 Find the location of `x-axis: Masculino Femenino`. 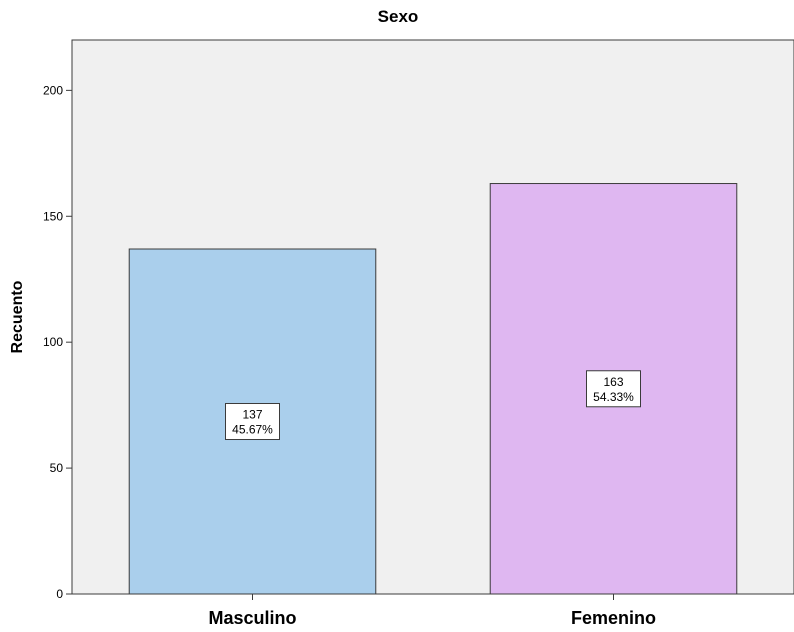

x-axis: Masculino Femenino is located at coordinates (432, 611).